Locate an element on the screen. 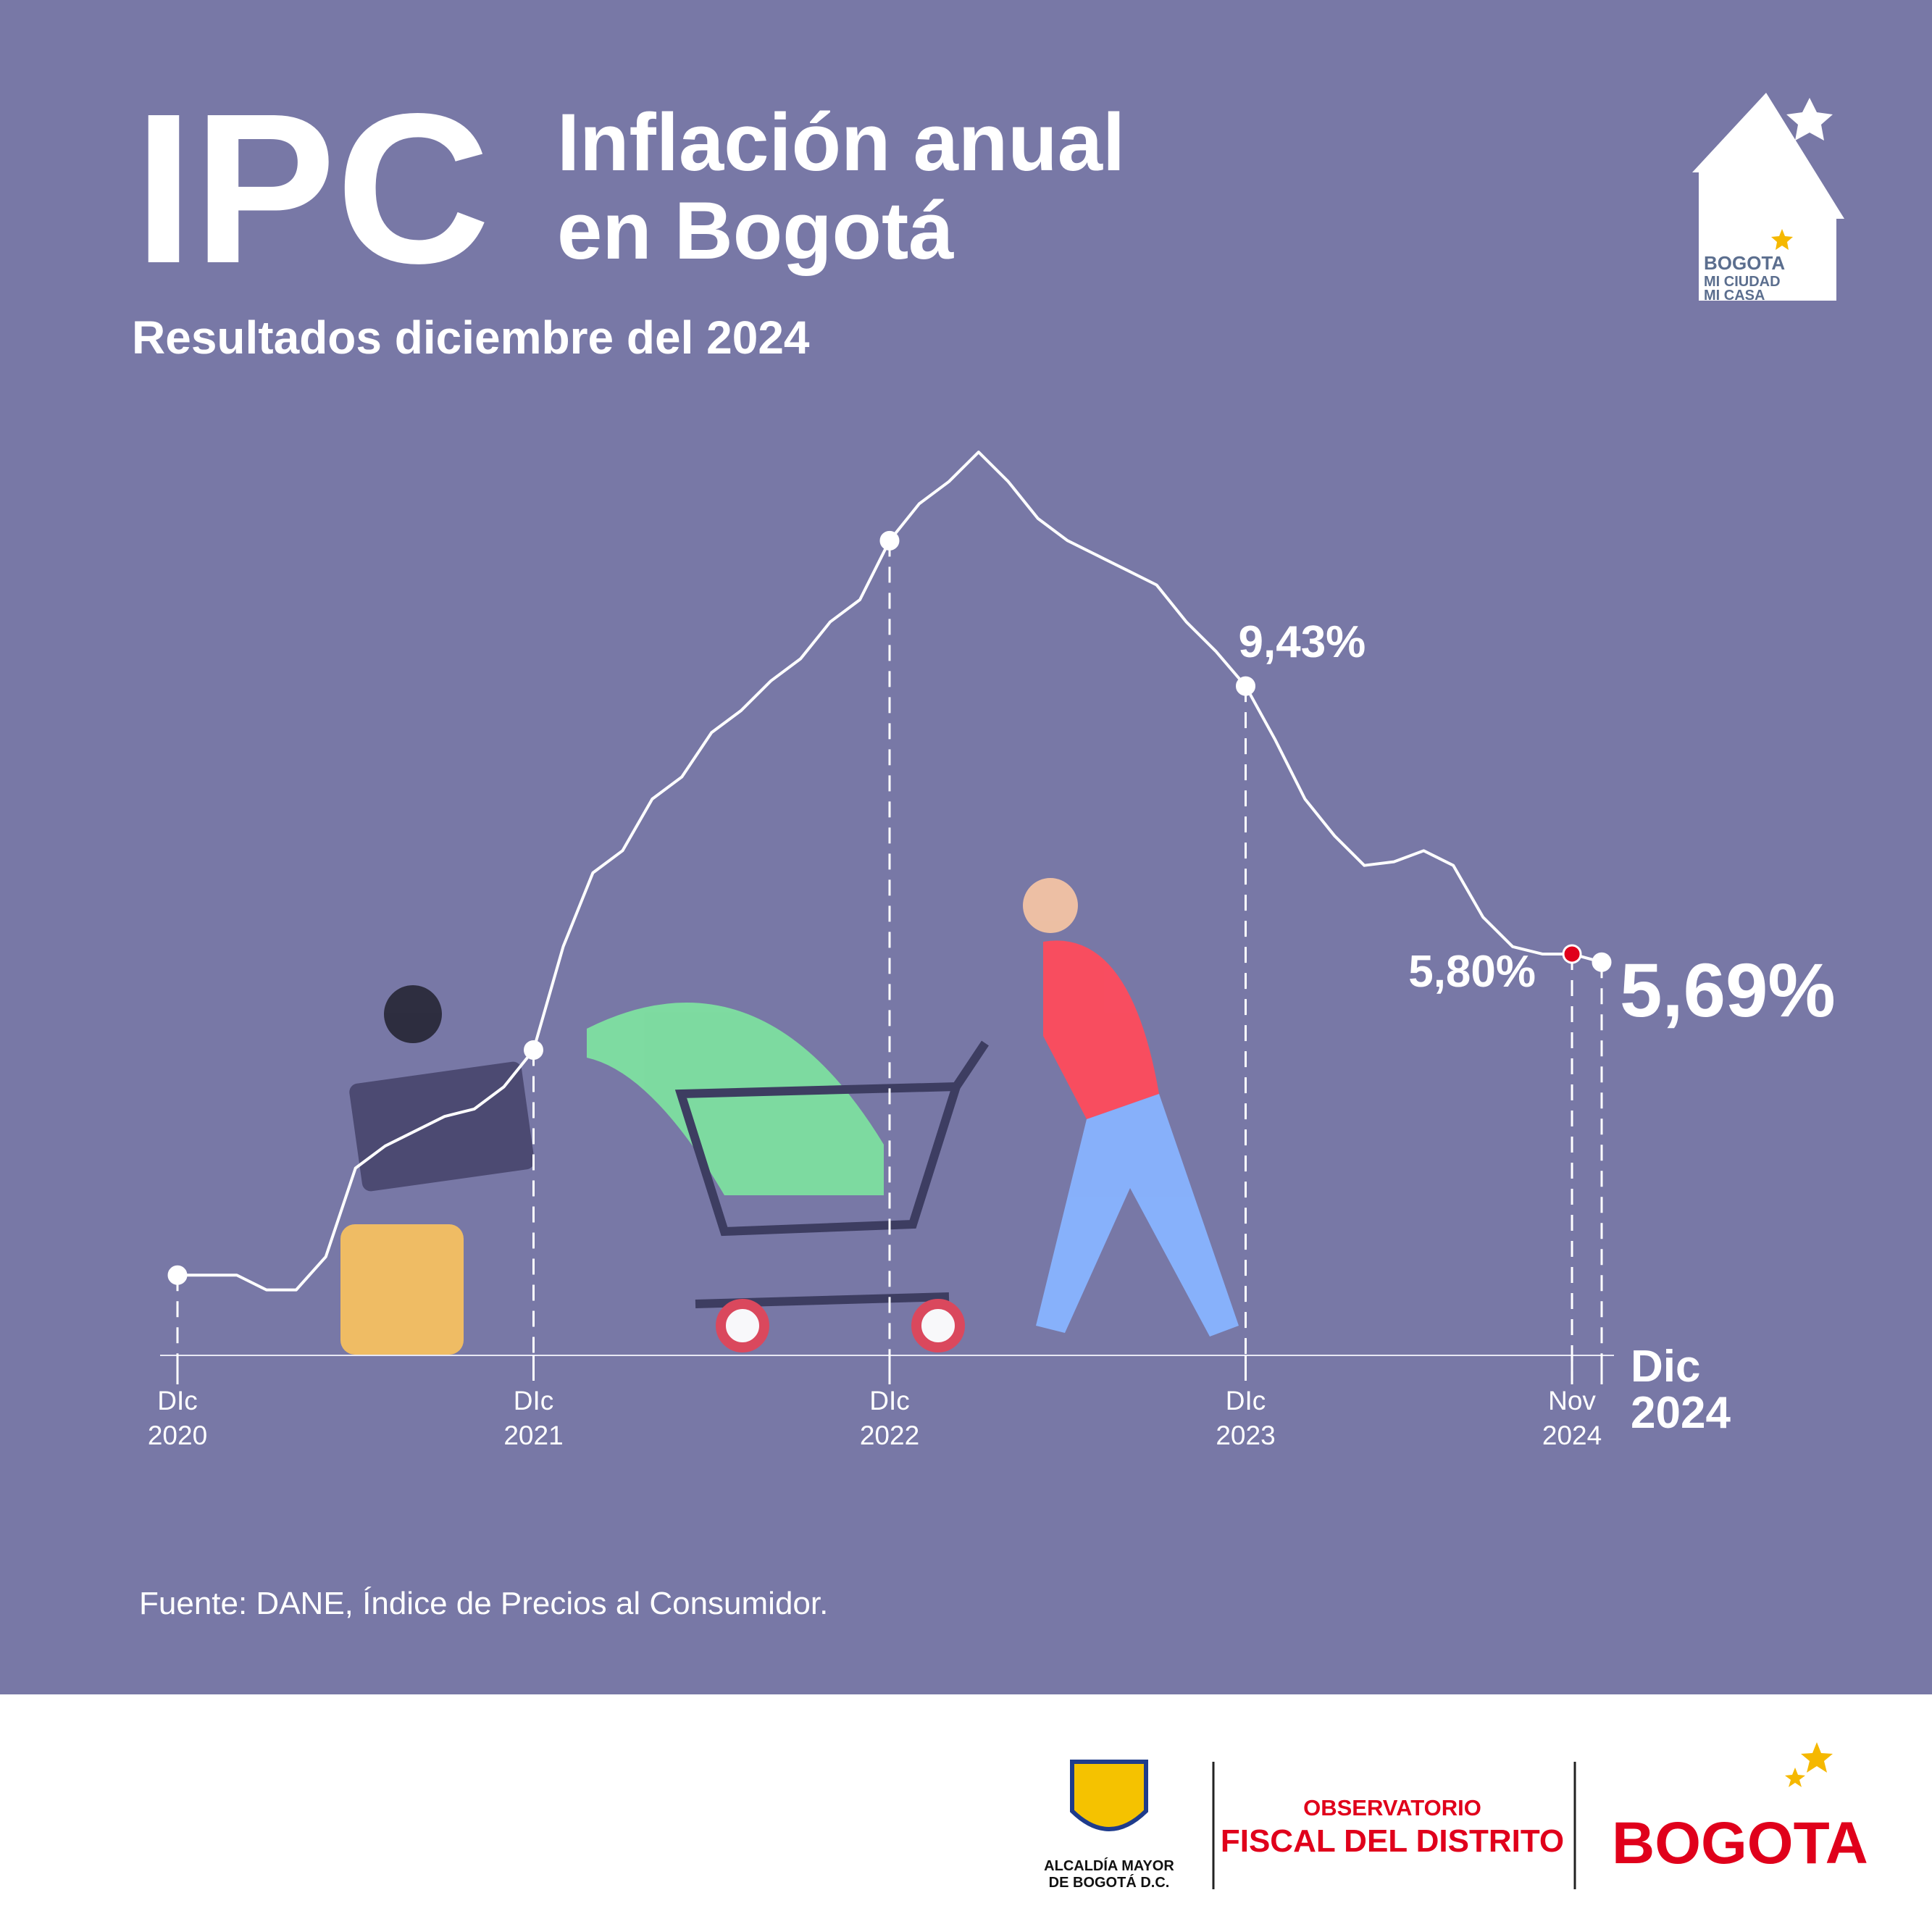 This screenshot has width=1932, height=1932. footer-logo: BOGOTA is located at coordinates (1740, 1843).